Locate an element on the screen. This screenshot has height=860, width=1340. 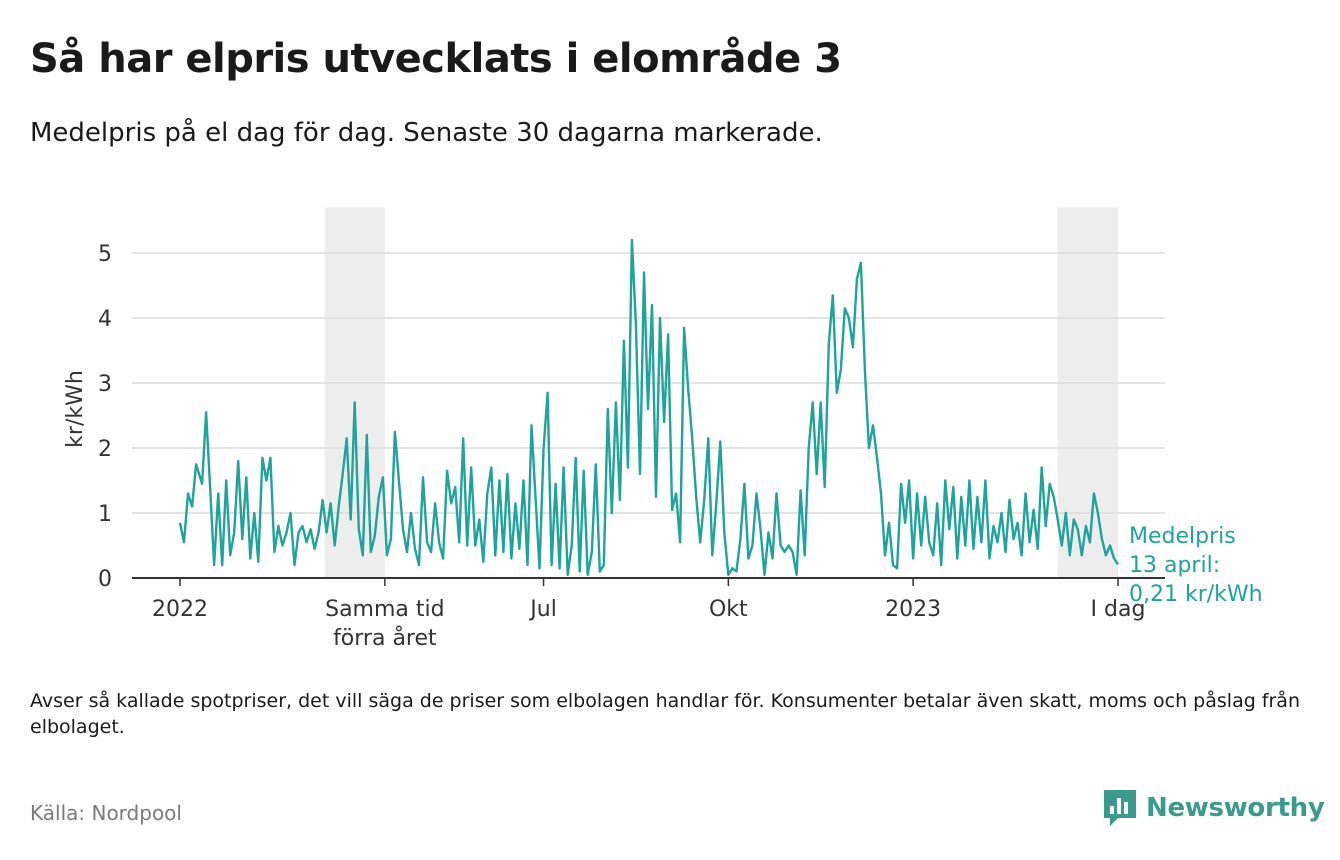
bar-chart-speech-bubble-icon is located at coordinates (1120, 808).